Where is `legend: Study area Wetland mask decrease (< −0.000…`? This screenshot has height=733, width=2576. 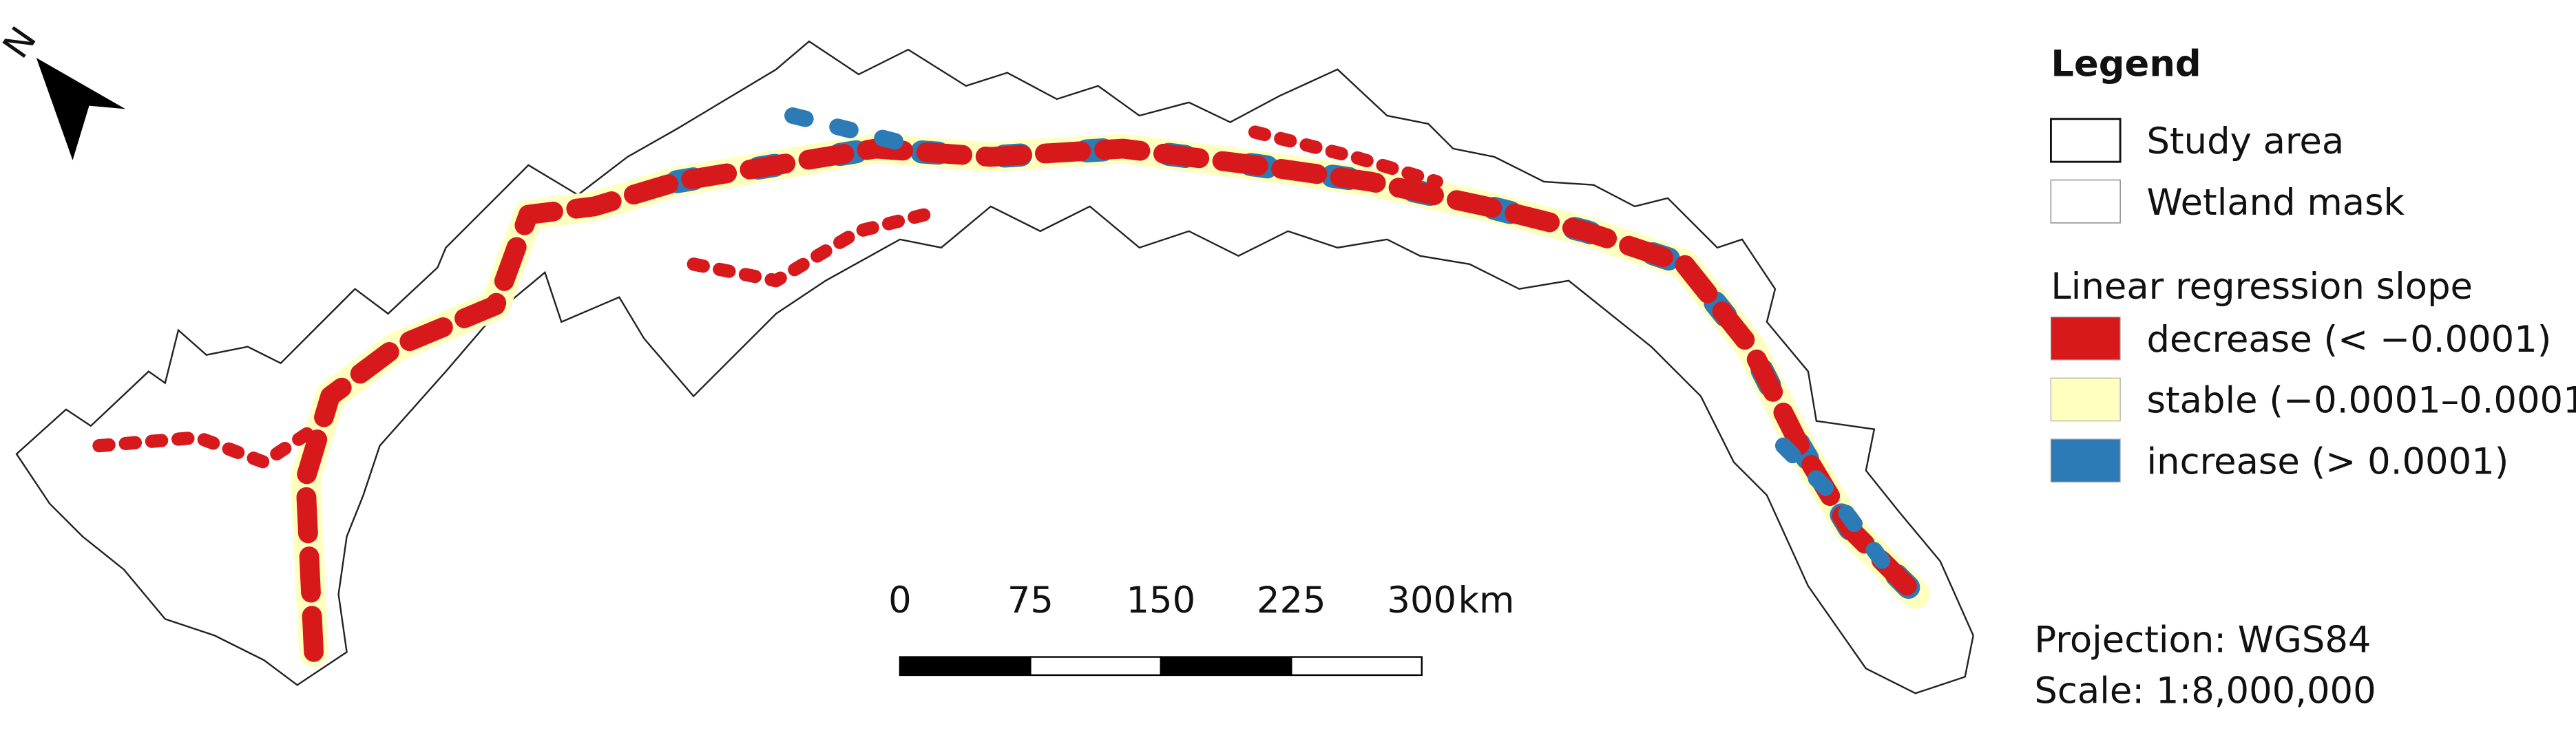 legend: Study area Wetland mask decrease (< −0.000… is located at coordinates (2312, 300).